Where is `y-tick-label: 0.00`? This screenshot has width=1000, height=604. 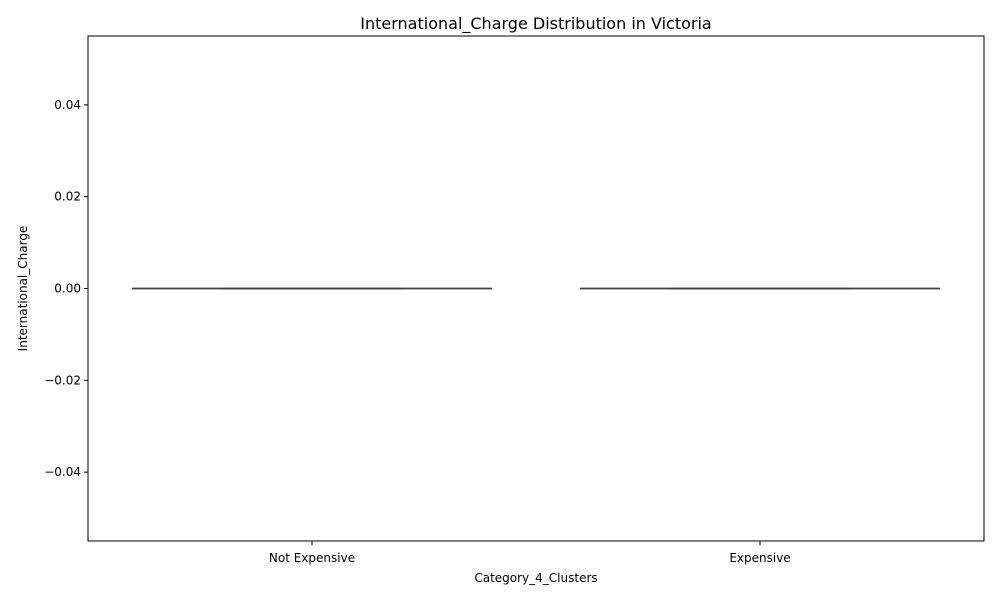
y-tick-label: 0.00 is located at coordinates (67, 289).